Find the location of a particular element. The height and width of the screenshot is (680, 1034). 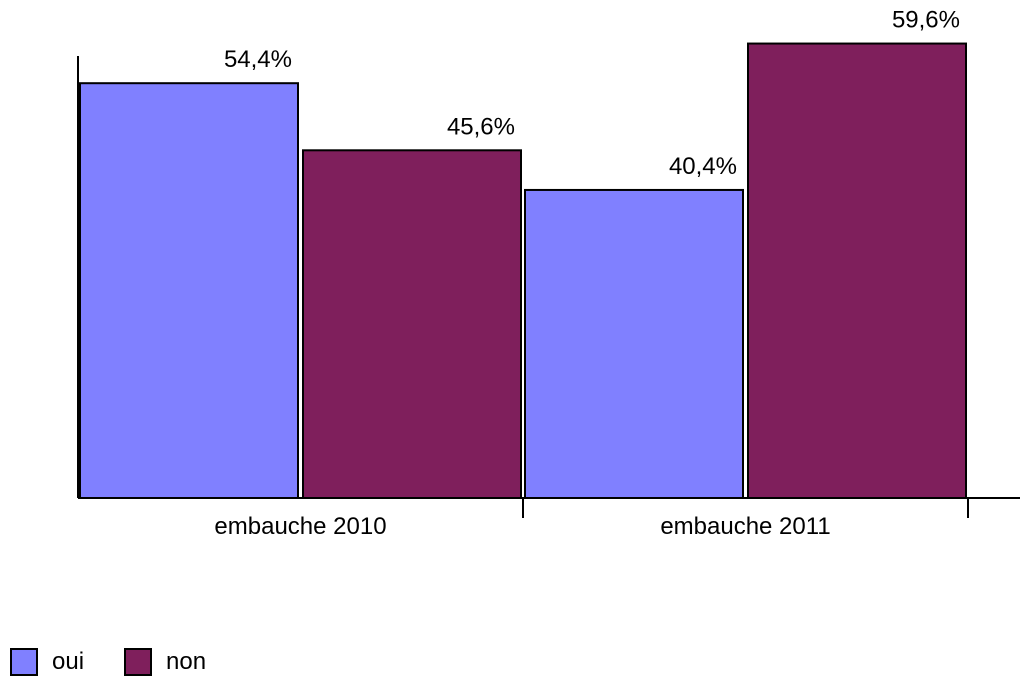

category-label-embauche-2010: embauche 2010 is located at coordinates (300, 526).